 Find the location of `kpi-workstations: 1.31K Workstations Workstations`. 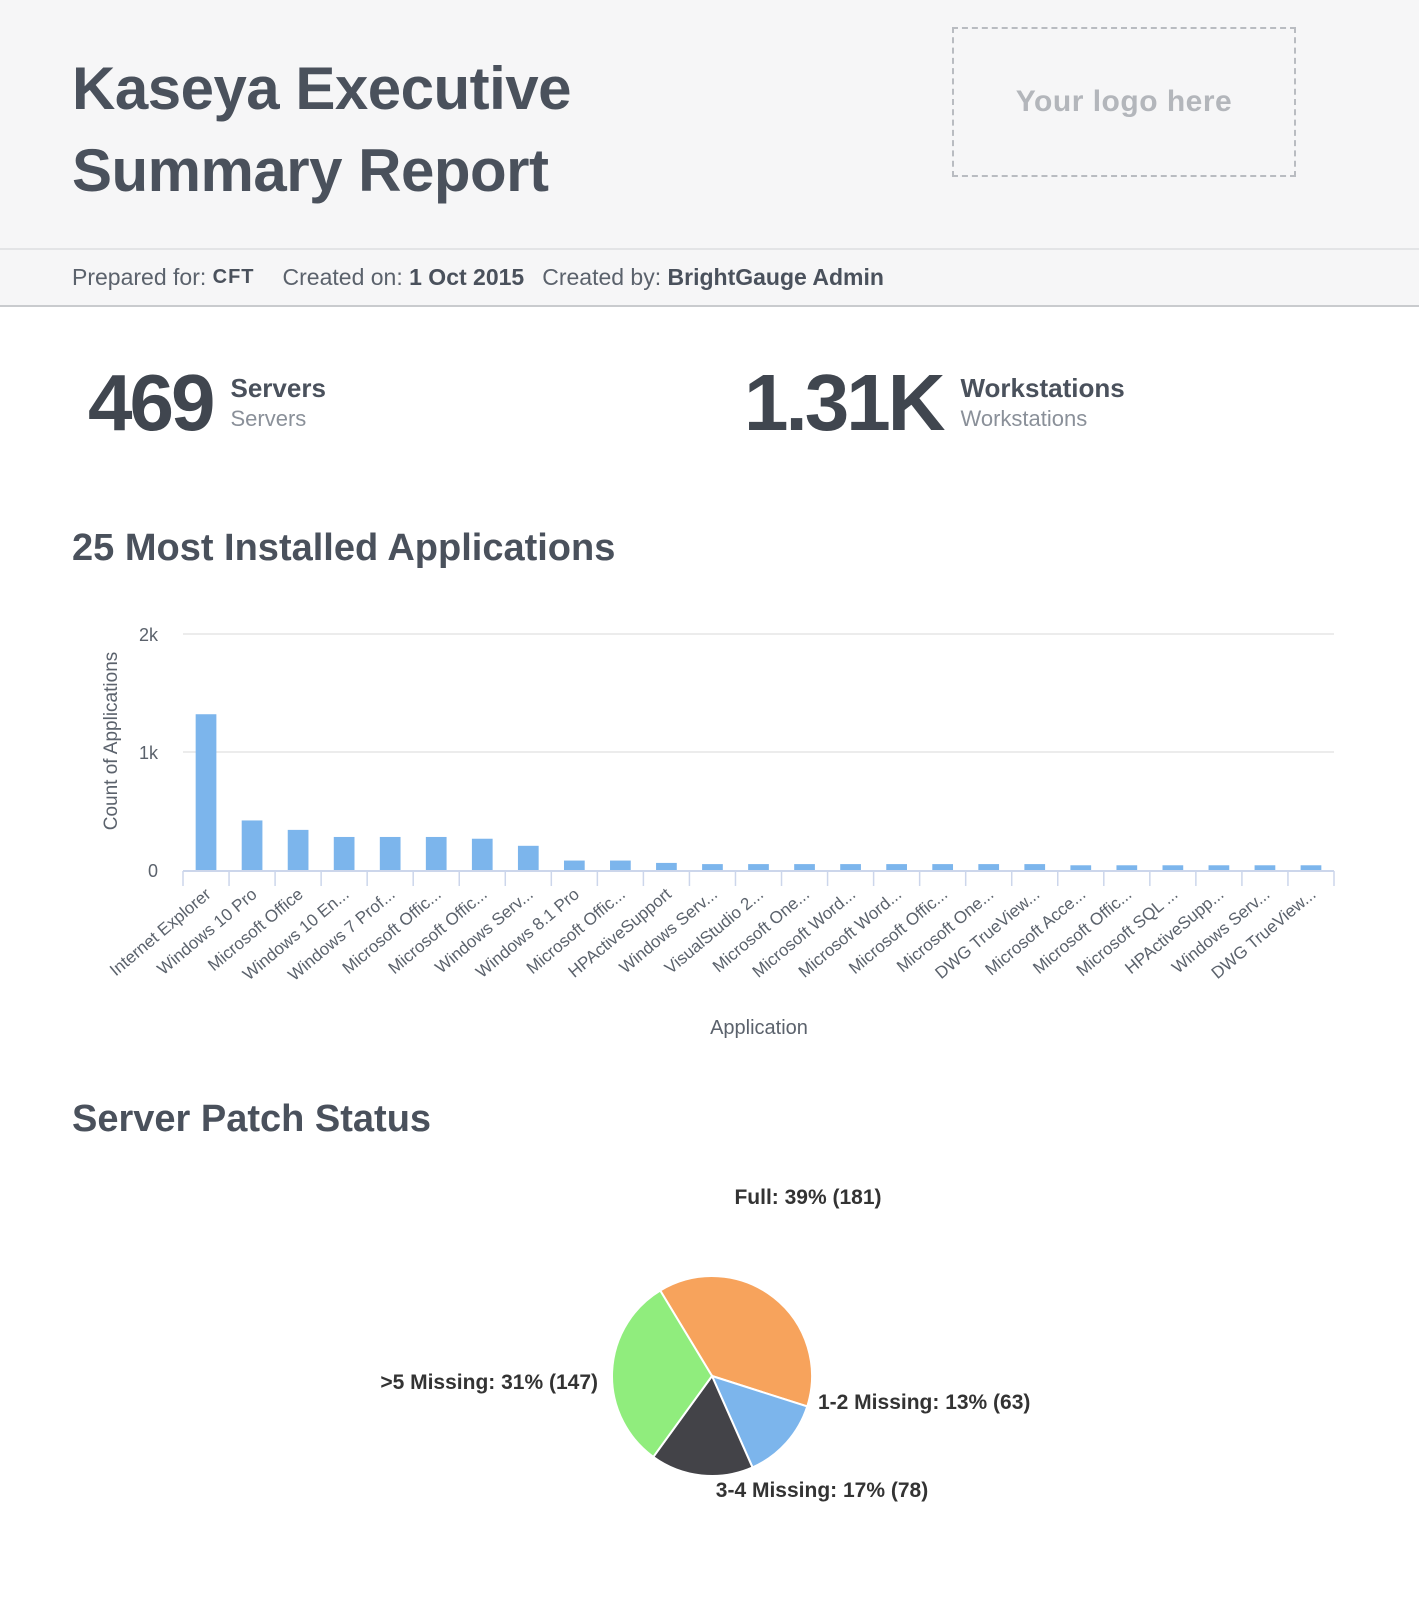

kpi-workstations: 1.31K Workstations Workstations is located at coordinates (934, 403).